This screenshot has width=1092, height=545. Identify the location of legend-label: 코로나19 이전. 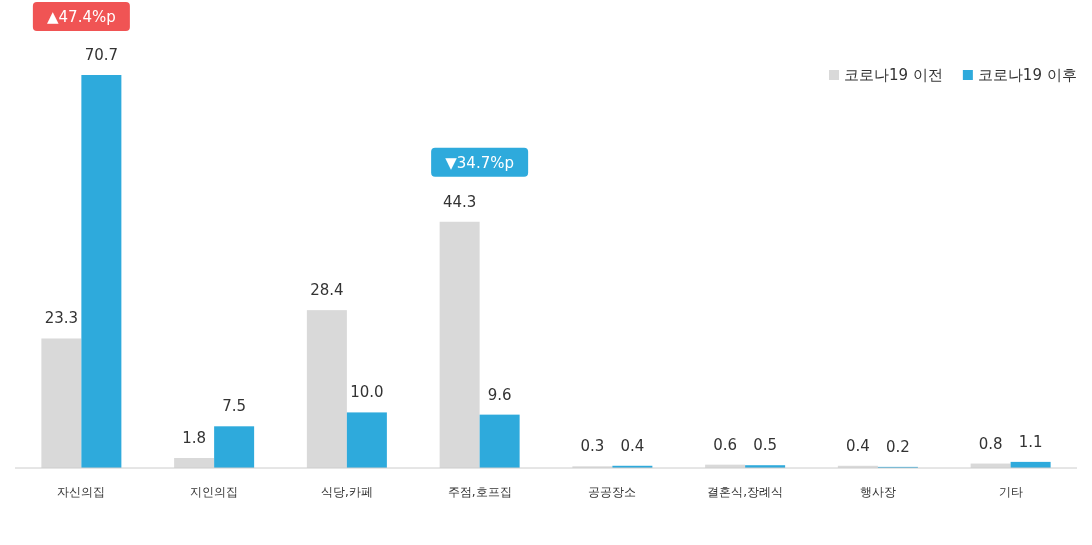
(893, 75).